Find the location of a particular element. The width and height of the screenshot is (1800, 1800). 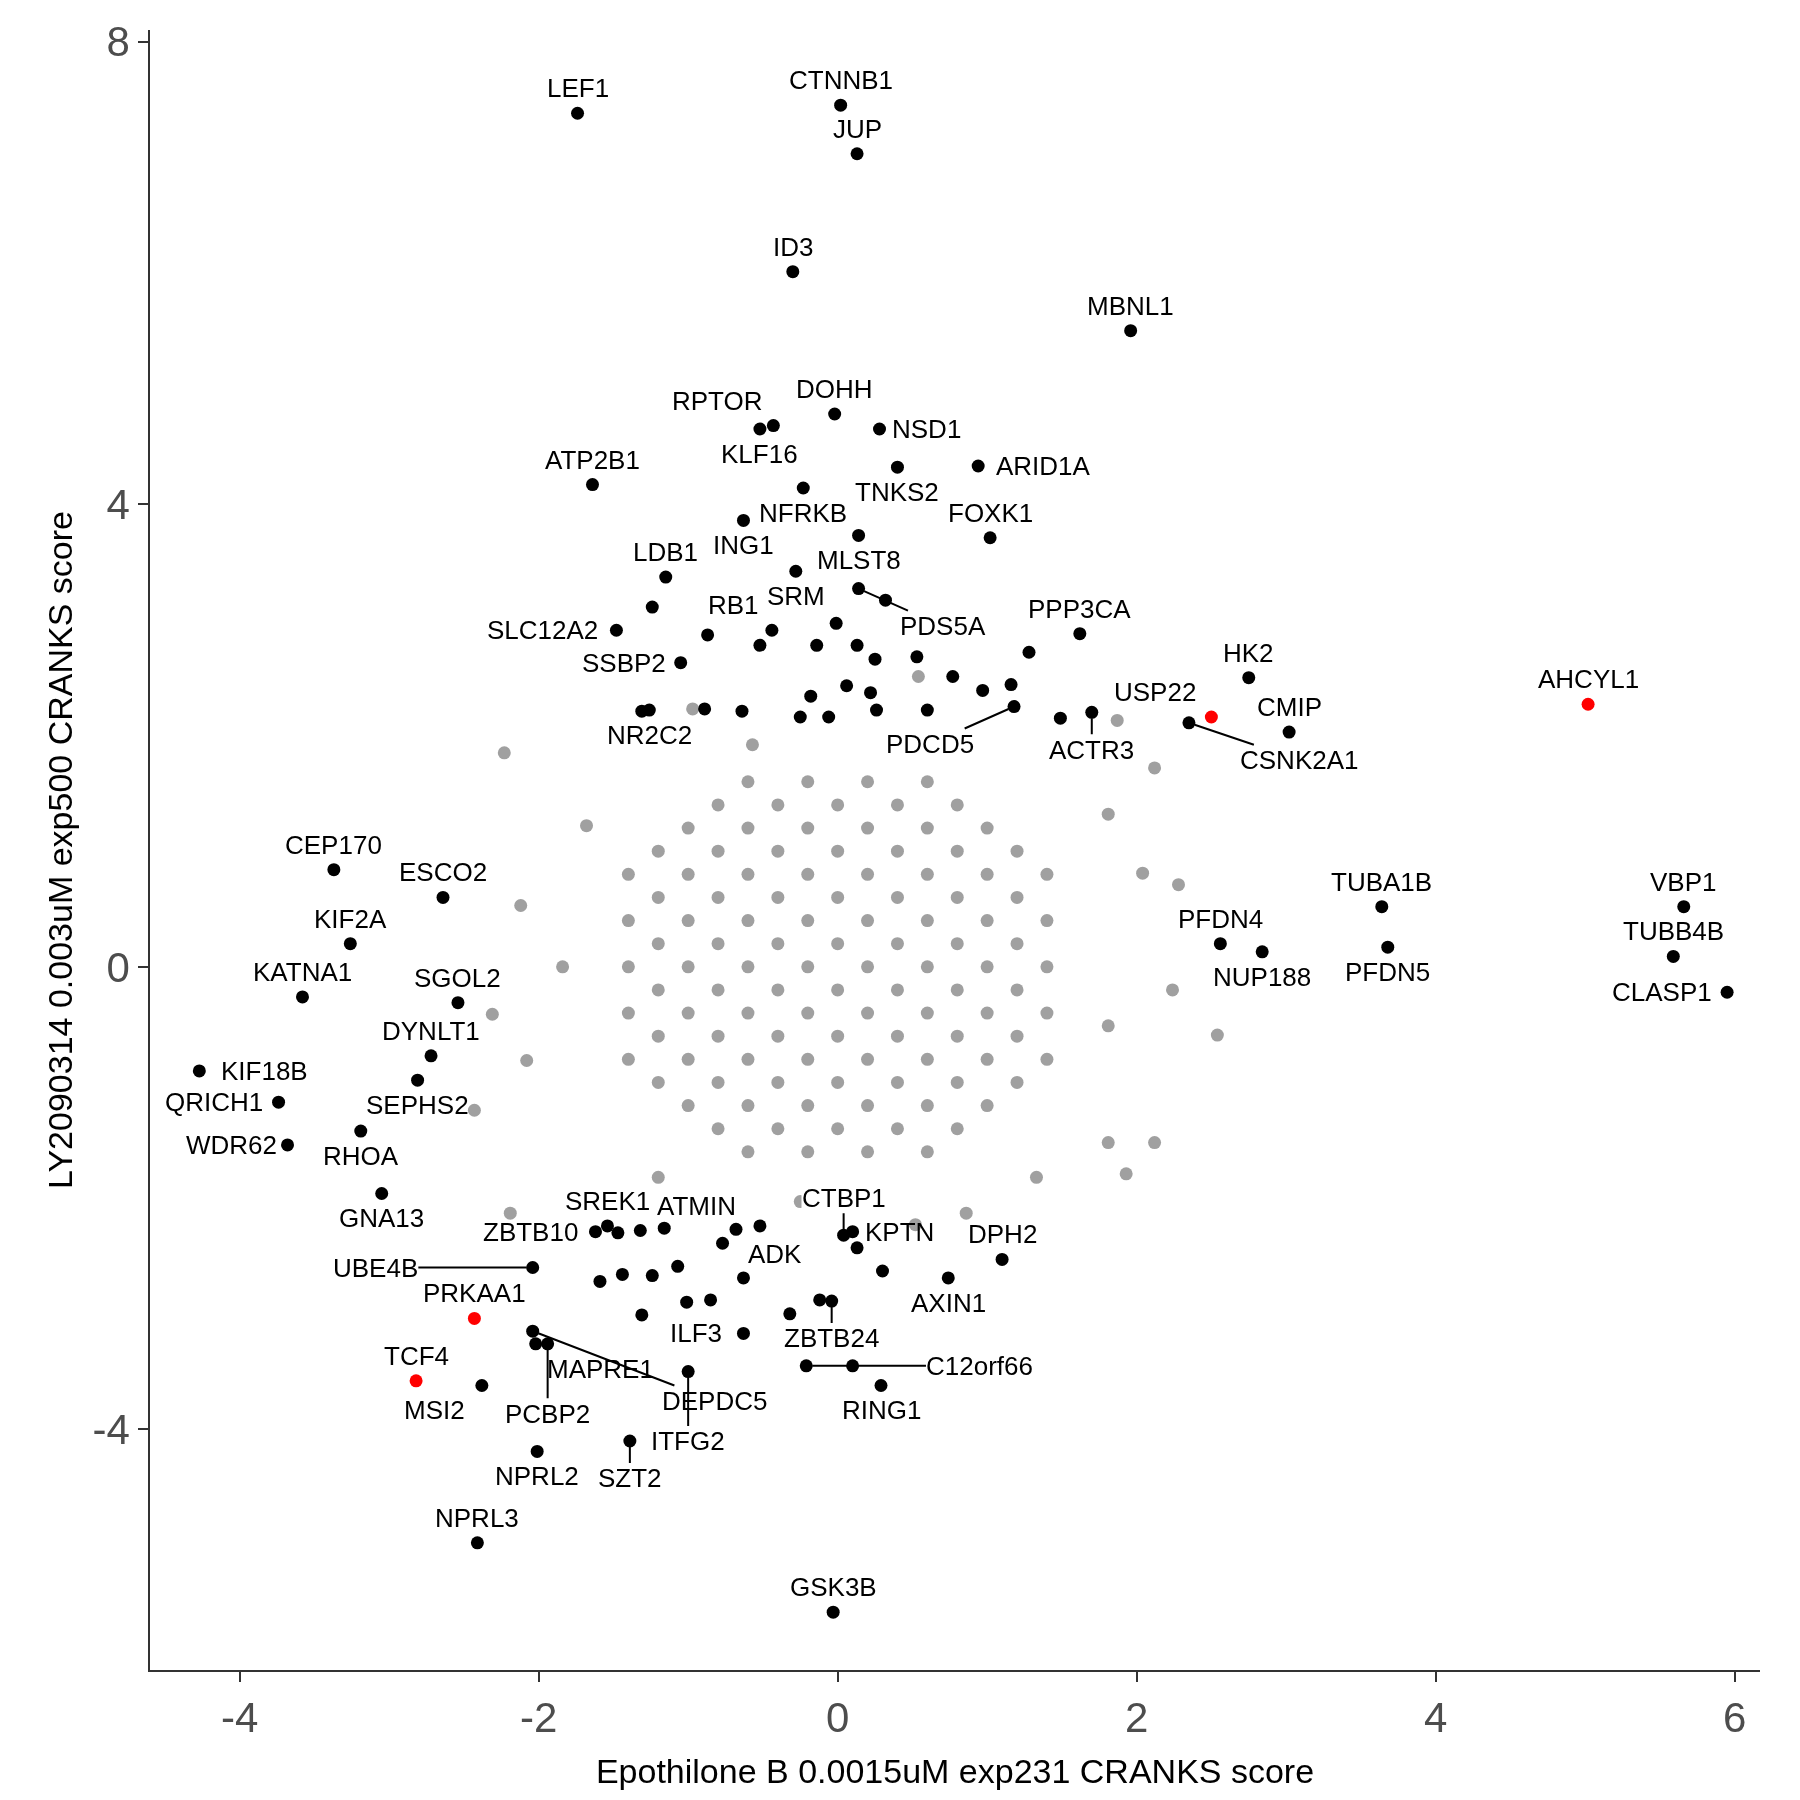

data-label: PFDN5 is located at coordinates (1388, 972).